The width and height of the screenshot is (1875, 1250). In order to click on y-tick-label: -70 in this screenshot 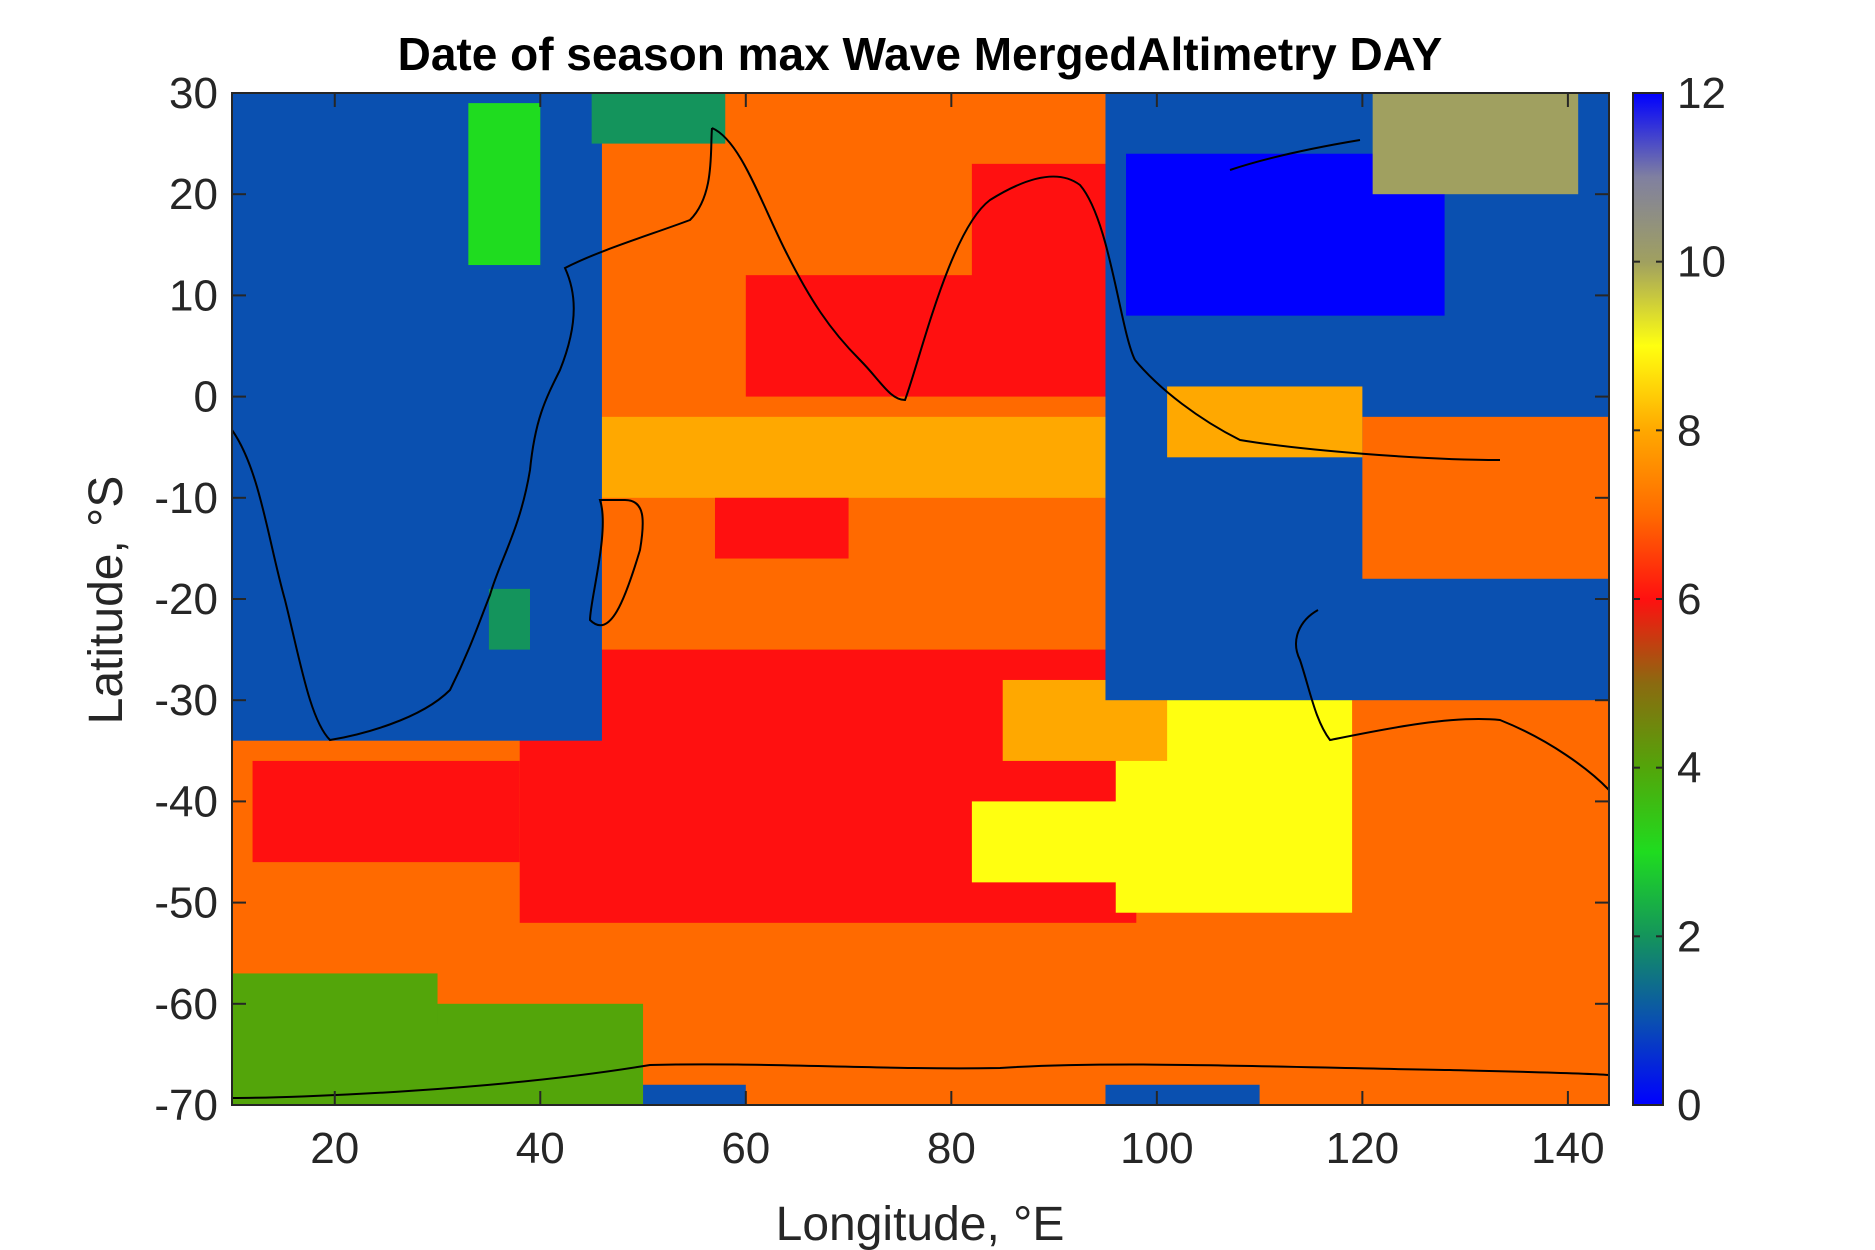, I will do `click(186, 1105)`.